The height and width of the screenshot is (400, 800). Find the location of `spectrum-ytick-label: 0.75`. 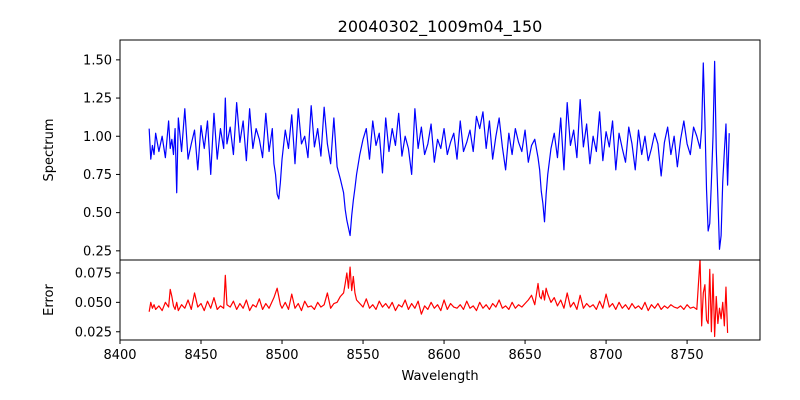

spectrum-ytick-label: 0.75 is located at coordinates (97, 175).